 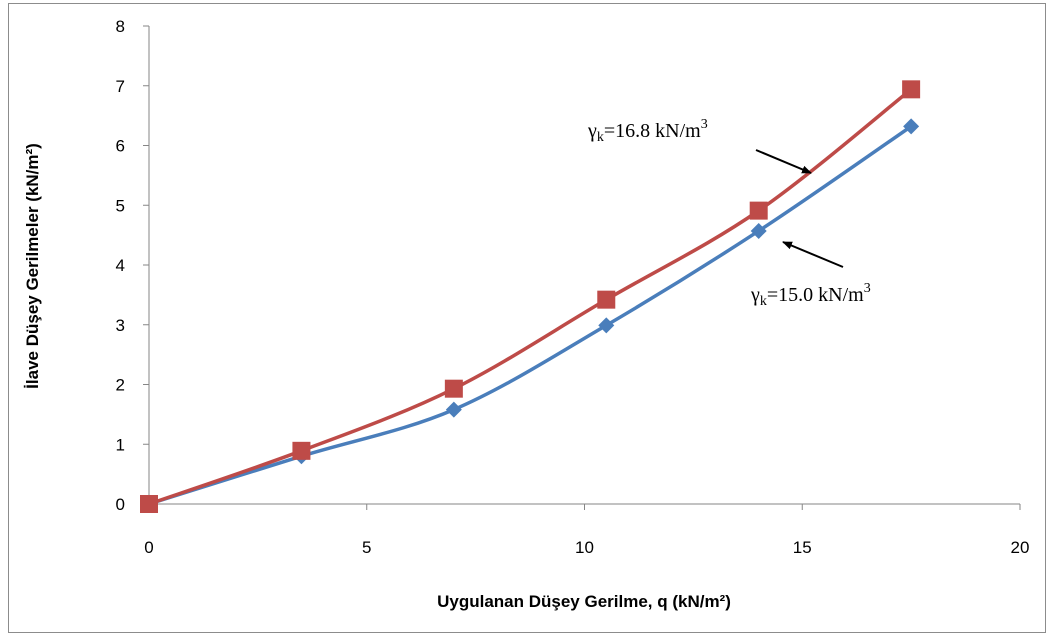 What do you see at coordinates (704, 124) in the screenshot?
I see `annotation-upper-superscript: 3` at bounding box center [704, 124].